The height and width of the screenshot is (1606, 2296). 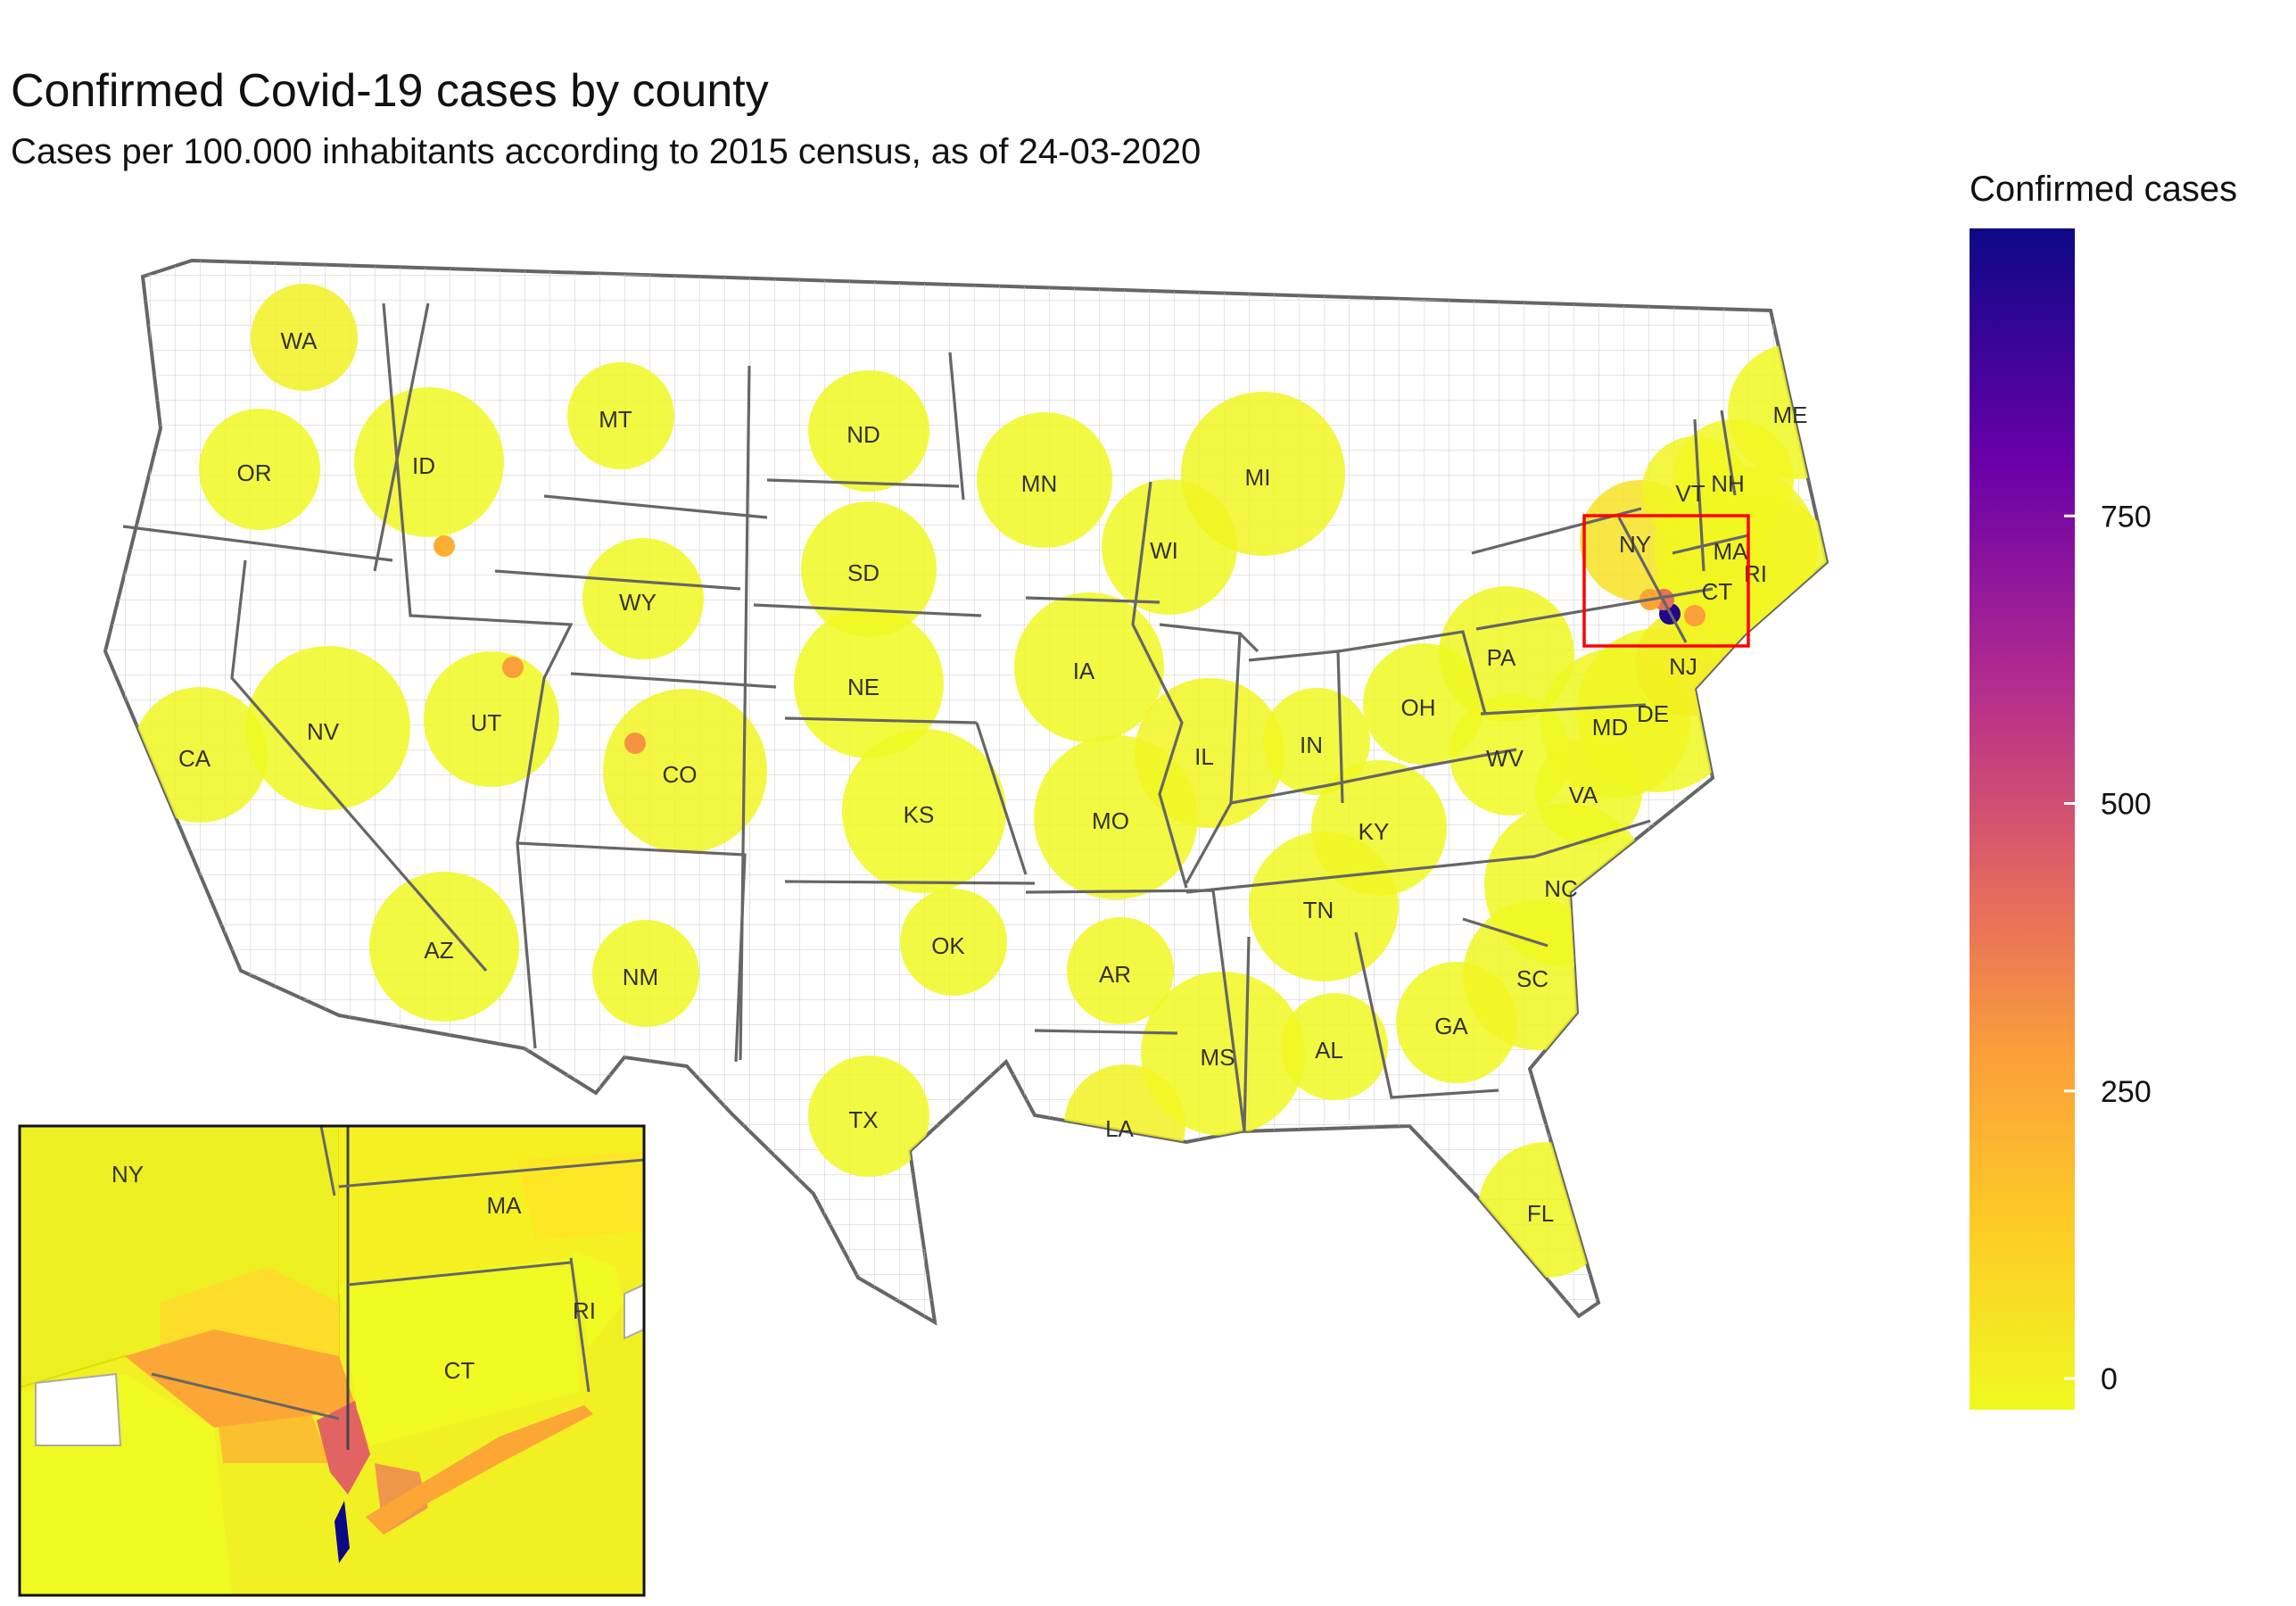 I want to click on state-label-ia: IA, so click(x=1084, y=671).